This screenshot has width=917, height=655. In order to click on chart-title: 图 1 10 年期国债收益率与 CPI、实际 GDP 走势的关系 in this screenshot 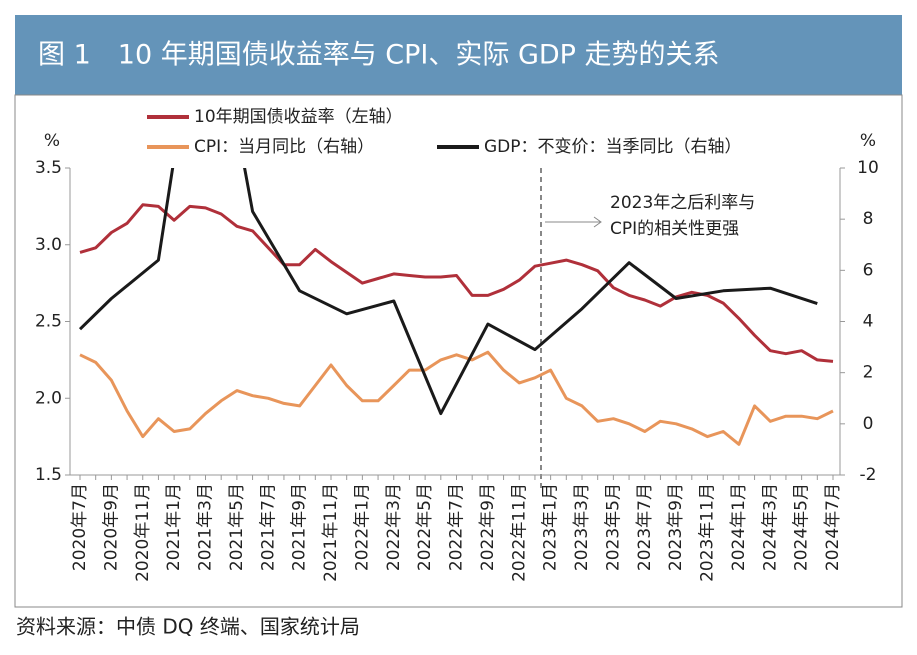, I will do `click(379, 55)`.